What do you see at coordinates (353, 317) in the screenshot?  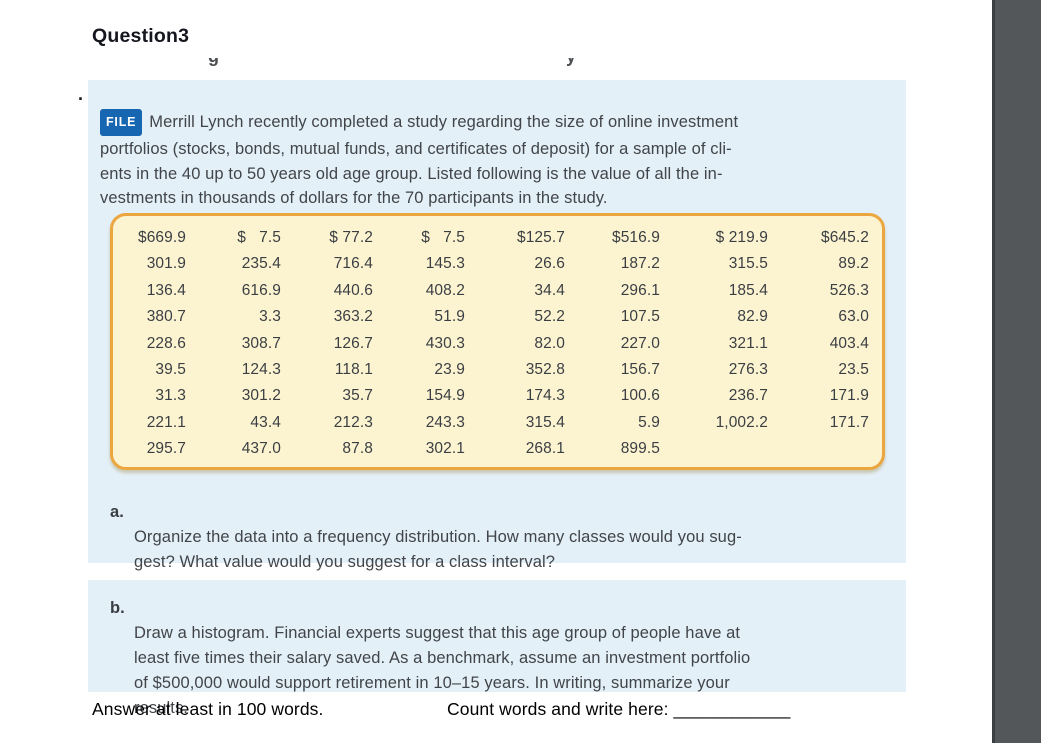 I see `table-cell: 363.2` at bounding box center [353, 317].